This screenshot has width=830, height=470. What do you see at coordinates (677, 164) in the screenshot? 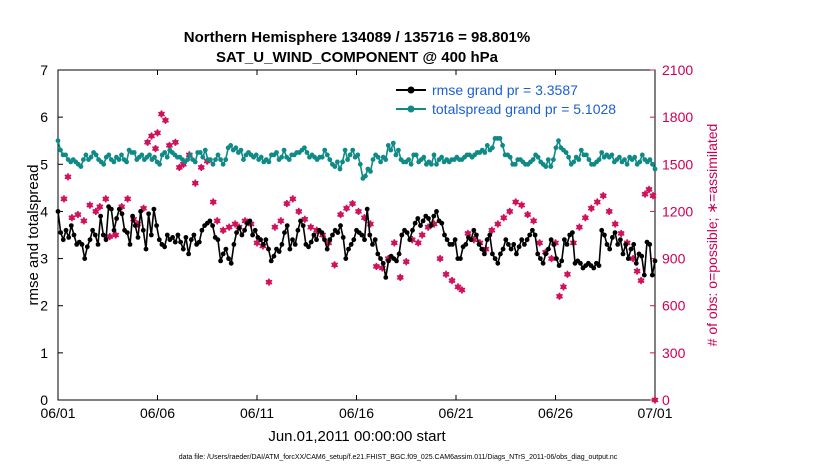
I see `right-tick-label: 1500` at bounding box center [677, 164].